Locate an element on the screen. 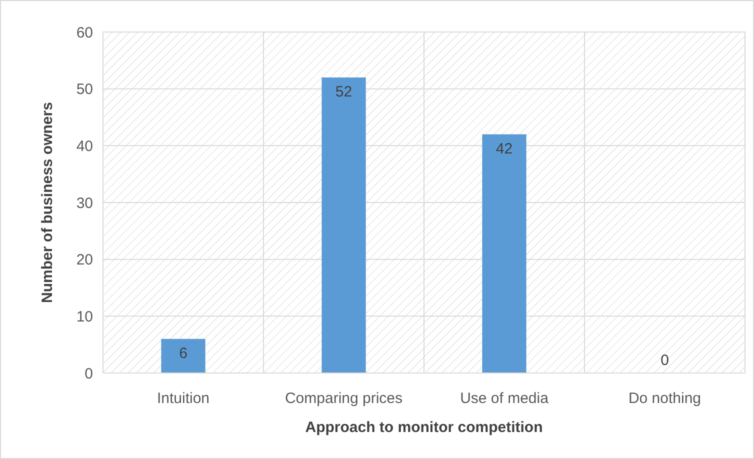 The width and height of the screenshot is (754, 459). y-tick-label: 40 is located at coordinates (84, 146).